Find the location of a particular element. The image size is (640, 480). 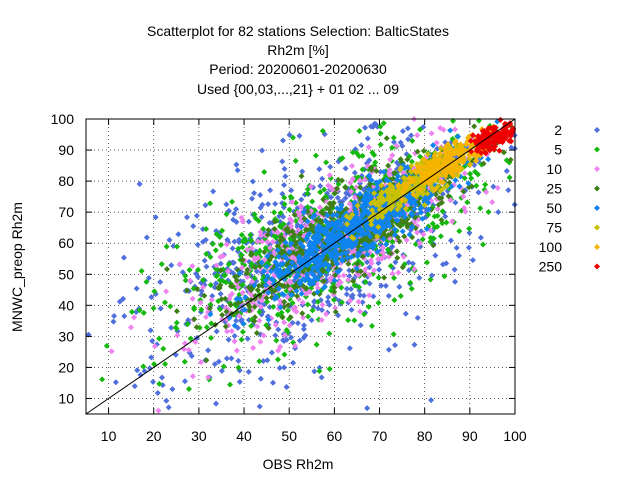

legend-marker is located at coordinates (597, 188).